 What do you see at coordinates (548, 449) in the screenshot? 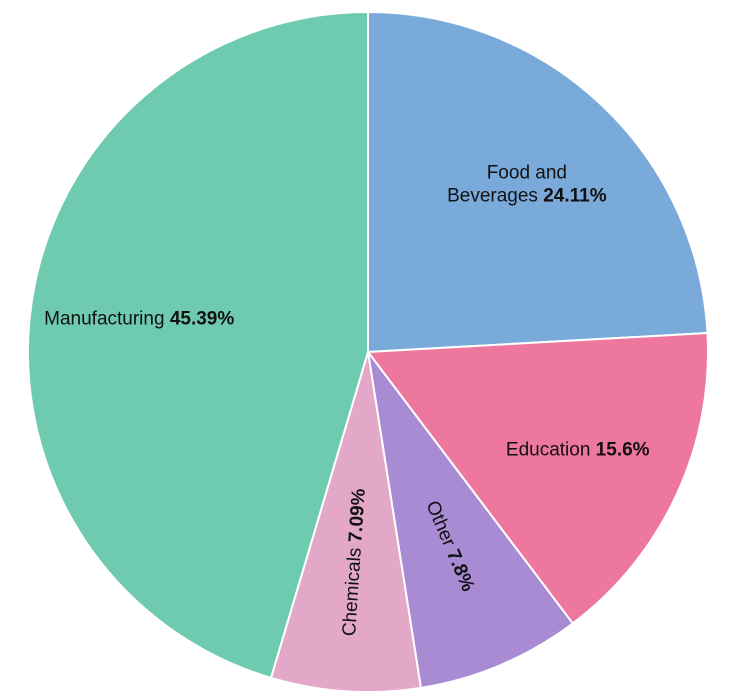
I see `slice-label-text: Education` at bounding box center [548, 449].